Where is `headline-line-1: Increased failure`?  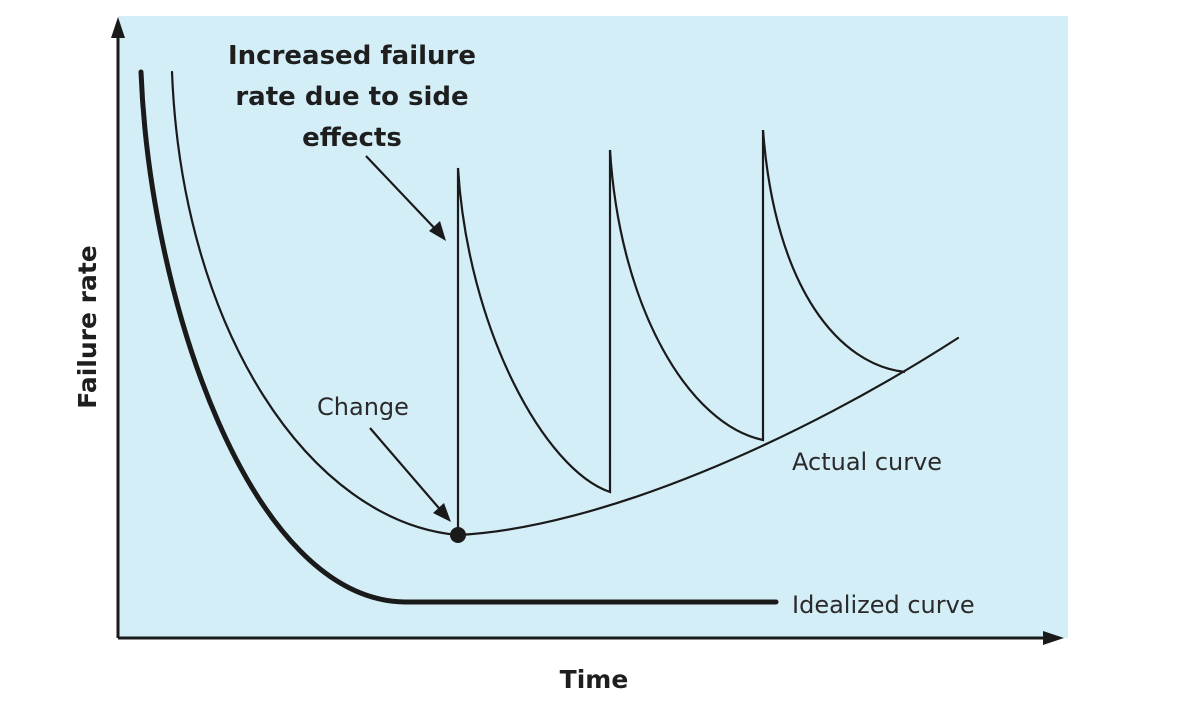
headline-line-1: Increased failure is located at coordinates (352, 56).